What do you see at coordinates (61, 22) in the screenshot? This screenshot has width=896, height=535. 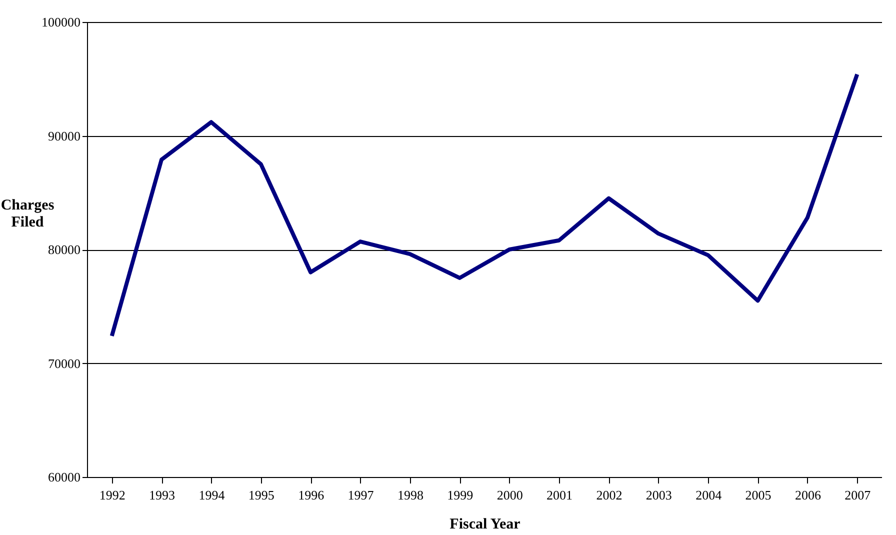 I see `y-tick-label: 100000` at bounding box center [61, 22].